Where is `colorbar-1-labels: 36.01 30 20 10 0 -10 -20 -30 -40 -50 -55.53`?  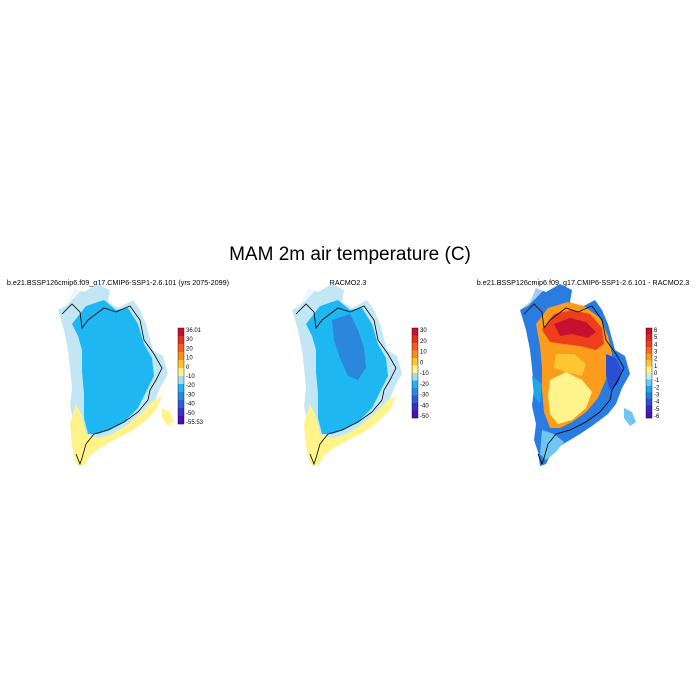
colorbar-1-labels: 36.01 30 20 10 0 -10 -20 -30 -40 -50 -55.53 is located at coordinates (195, 377).